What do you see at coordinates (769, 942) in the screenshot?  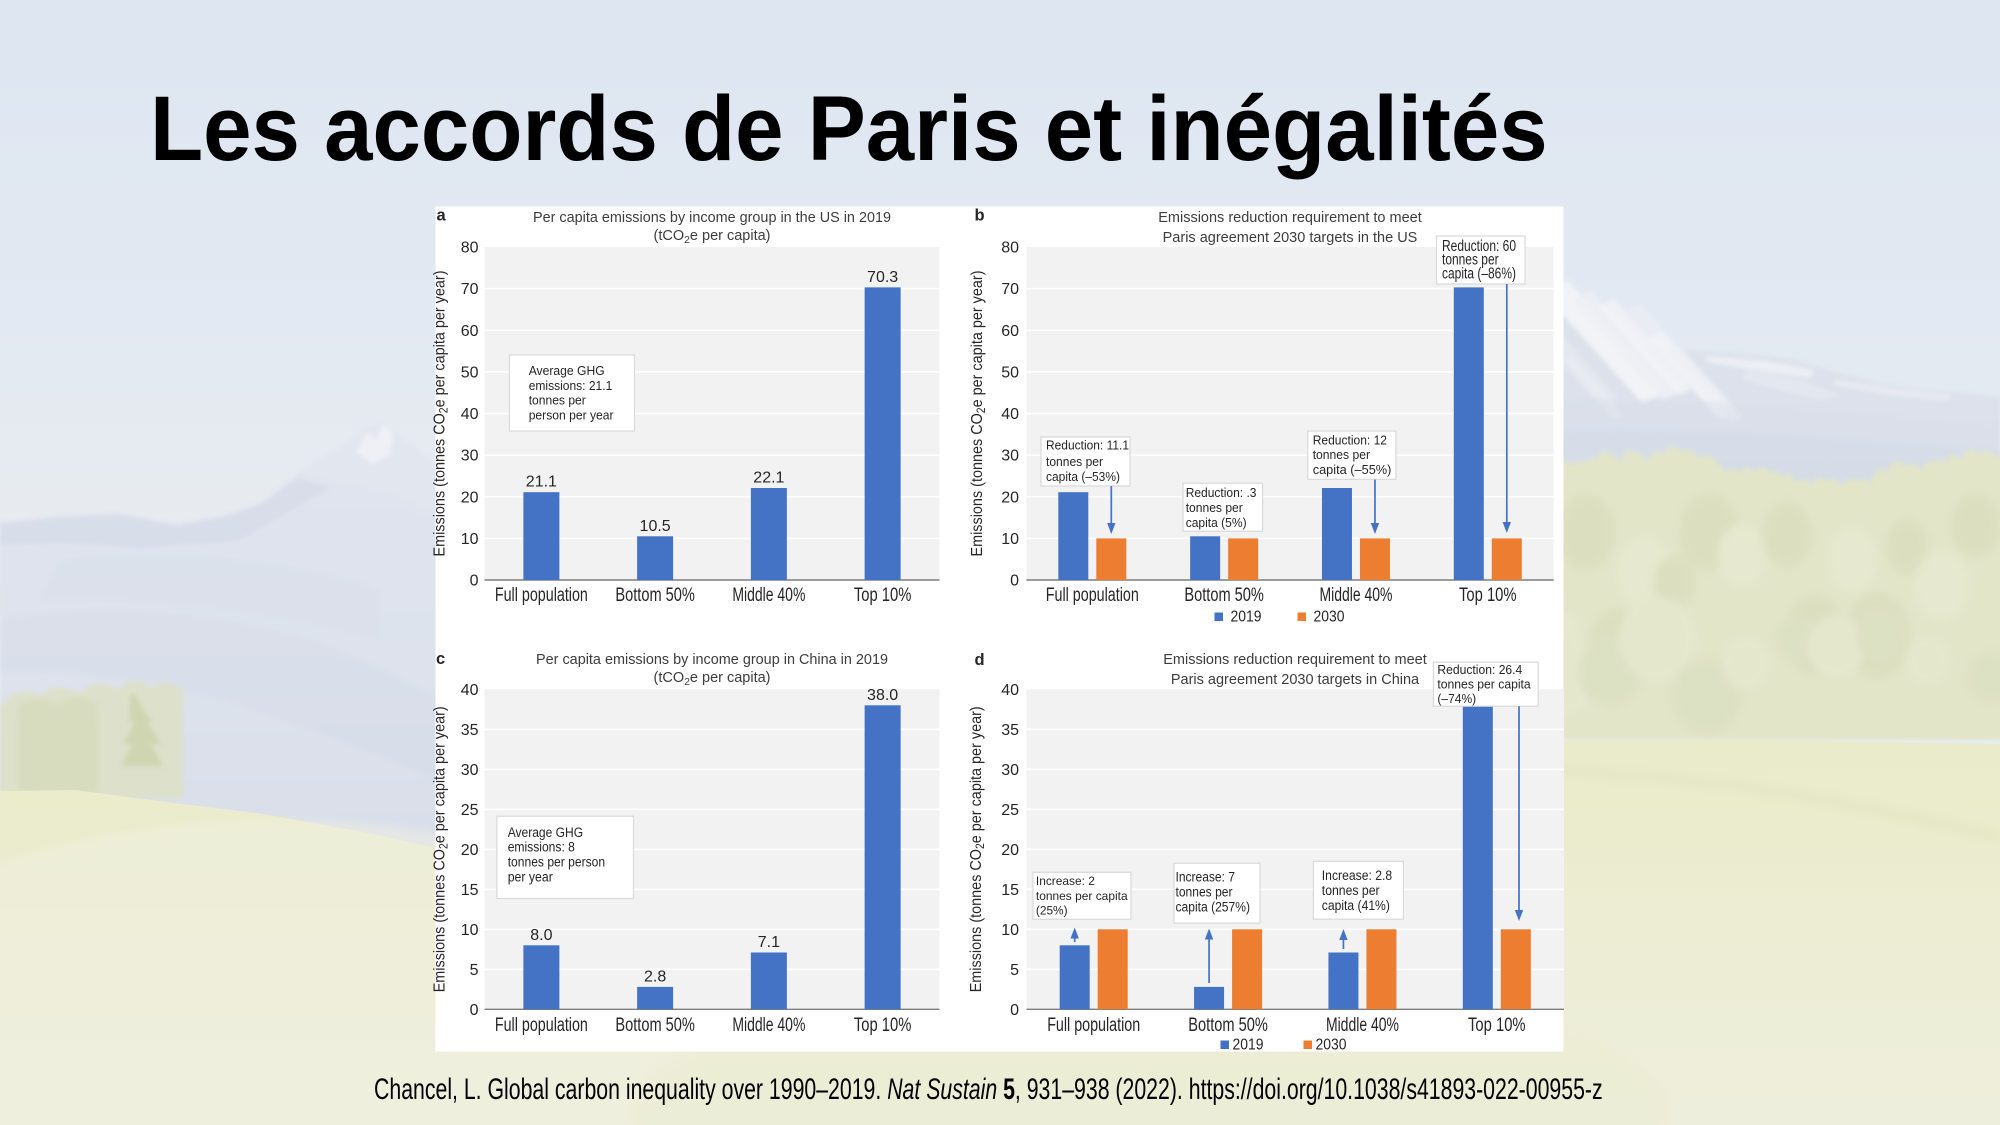 I see `svg-text: 7.1` at bounding box center [769, 942].